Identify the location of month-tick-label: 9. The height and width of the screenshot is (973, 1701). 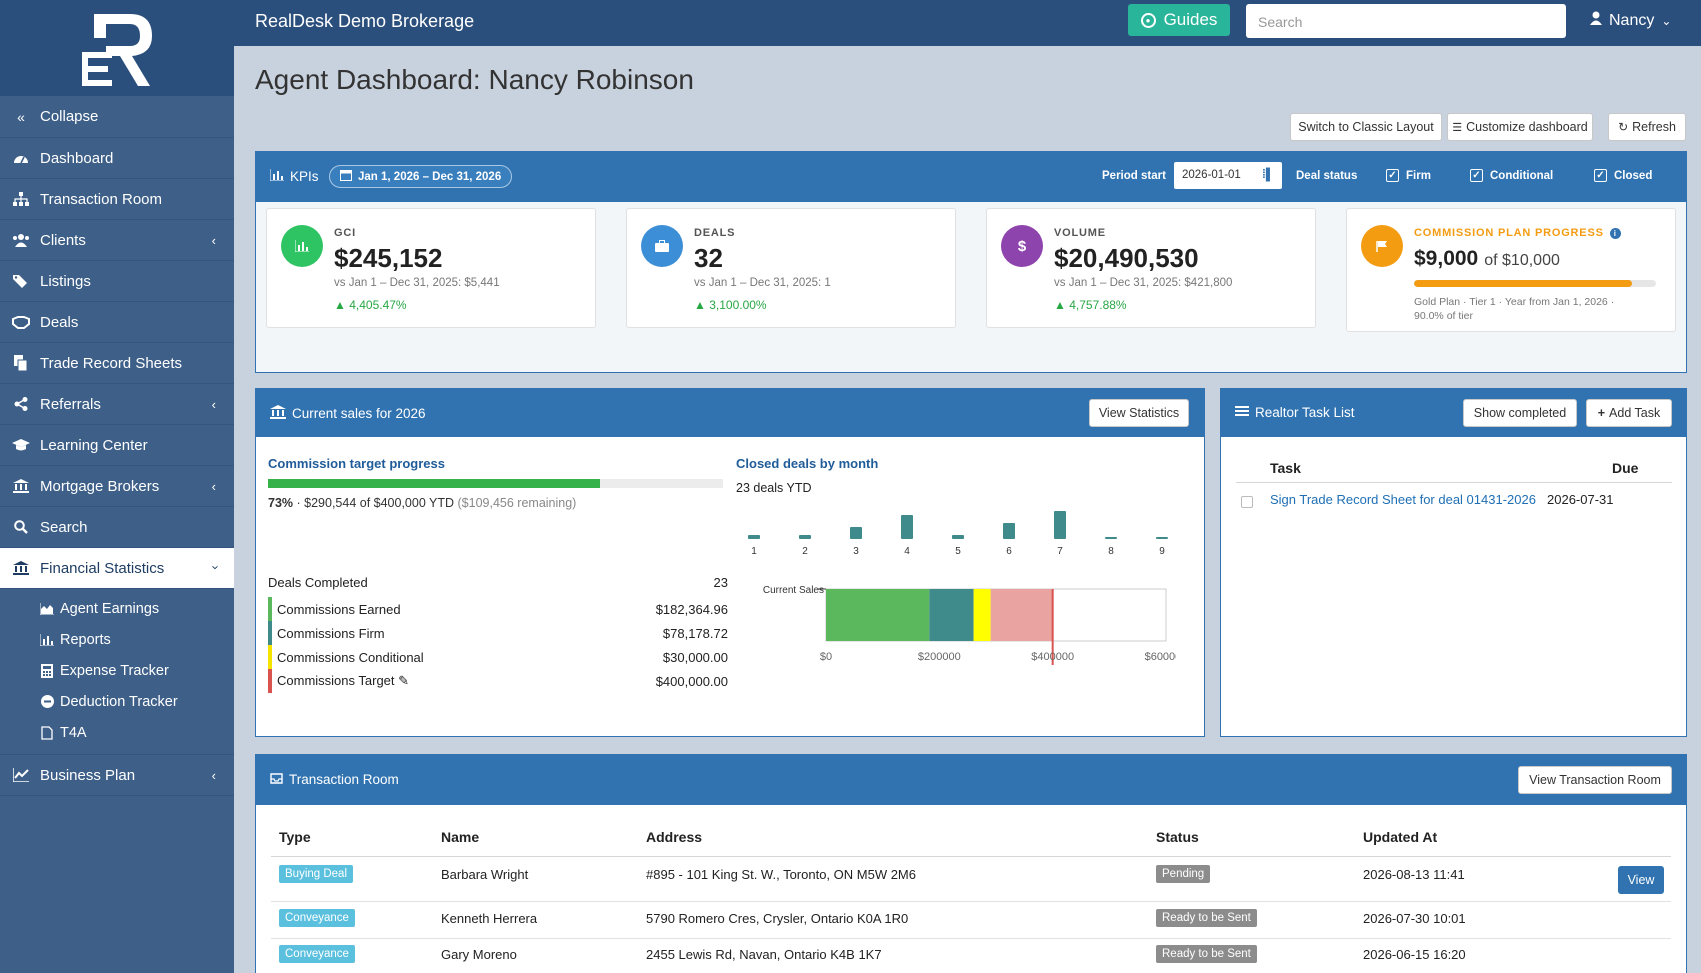
(1162, 551).